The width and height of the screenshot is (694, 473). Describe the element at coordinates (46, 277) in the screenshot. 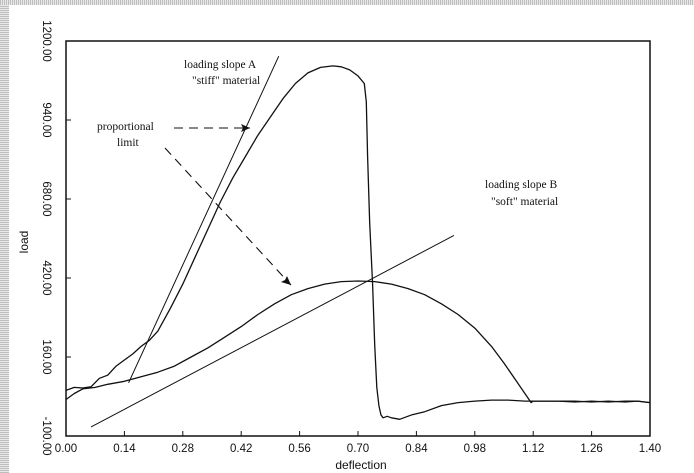

I see `y-tick-label: 420.00` at that location.